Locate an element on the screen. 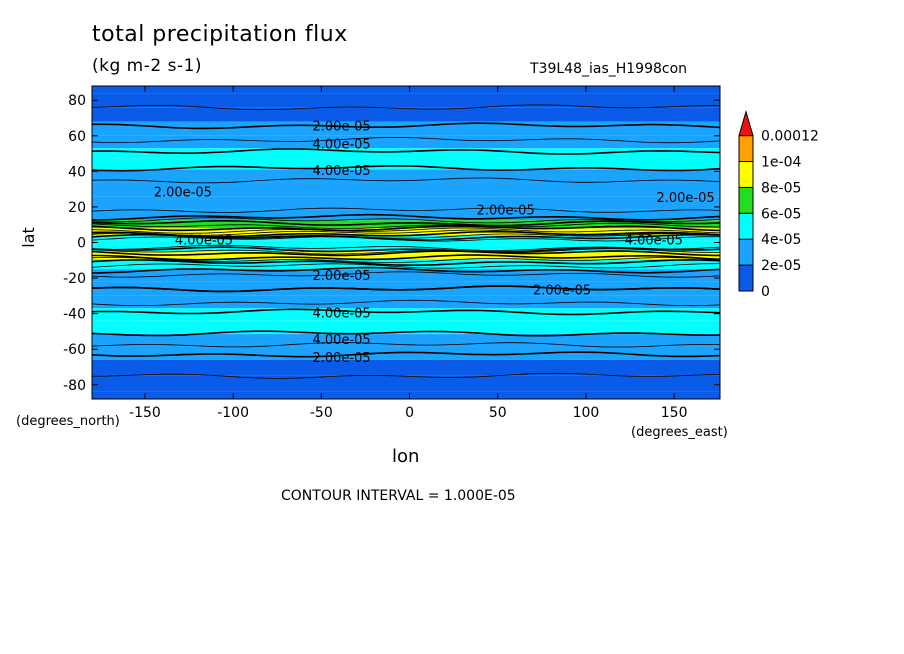  contour-label-1: 4.00e-05 is located at coordinates (342, 144).